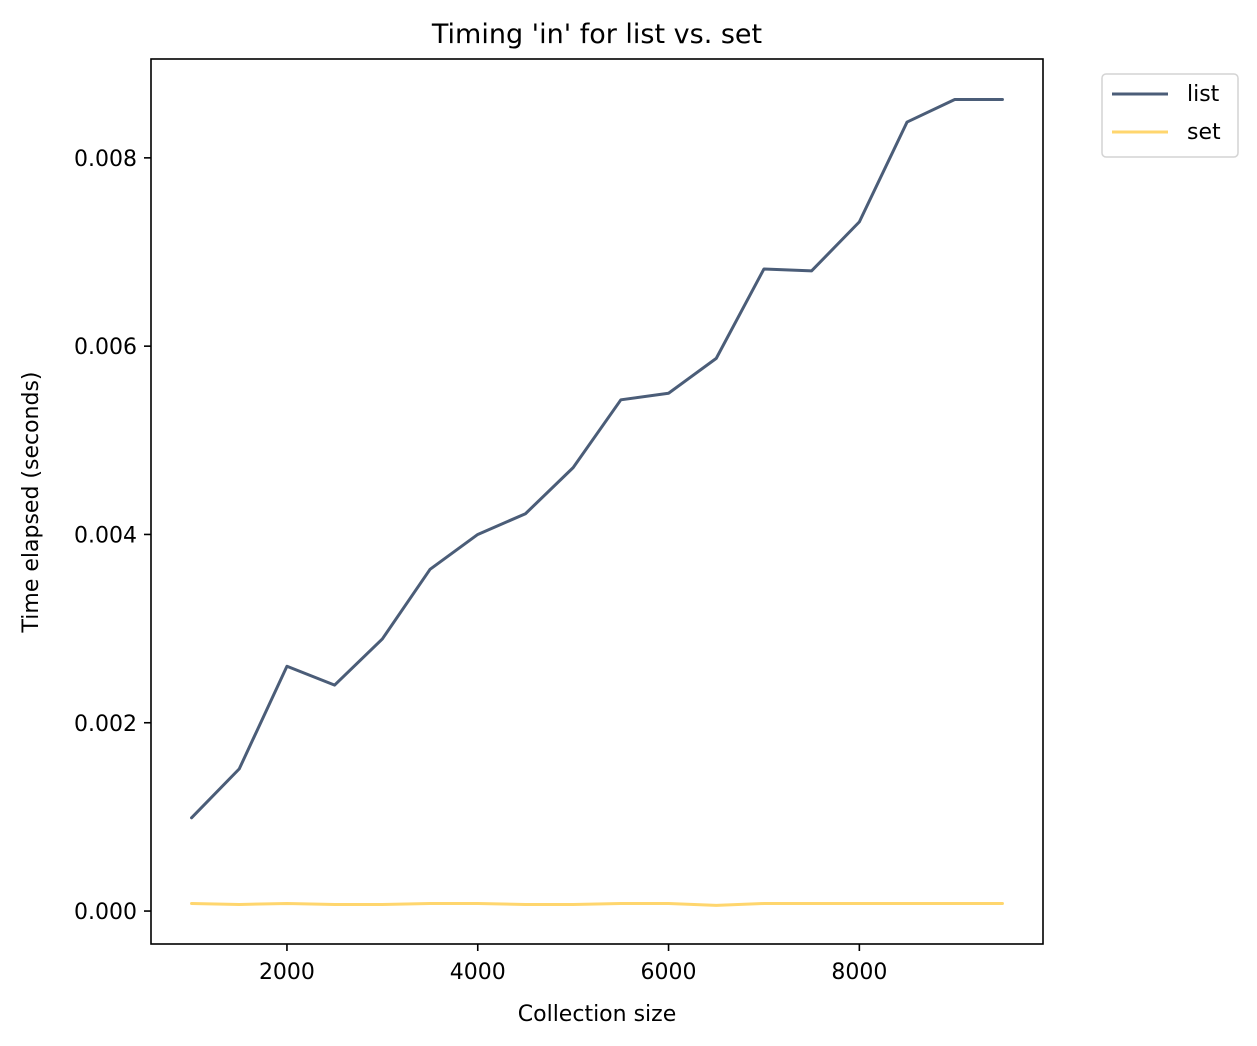 This screenshot has width=1257, height=1046. I want to click on legend-label-list: list, so click(1203, 94).